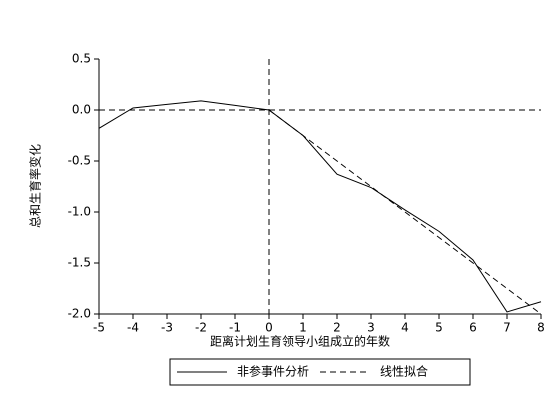  What do you see at coordinates (79, 263) in the screenshot?
I see `y-tick-label: -1.5` at bounding box center [79, 263].